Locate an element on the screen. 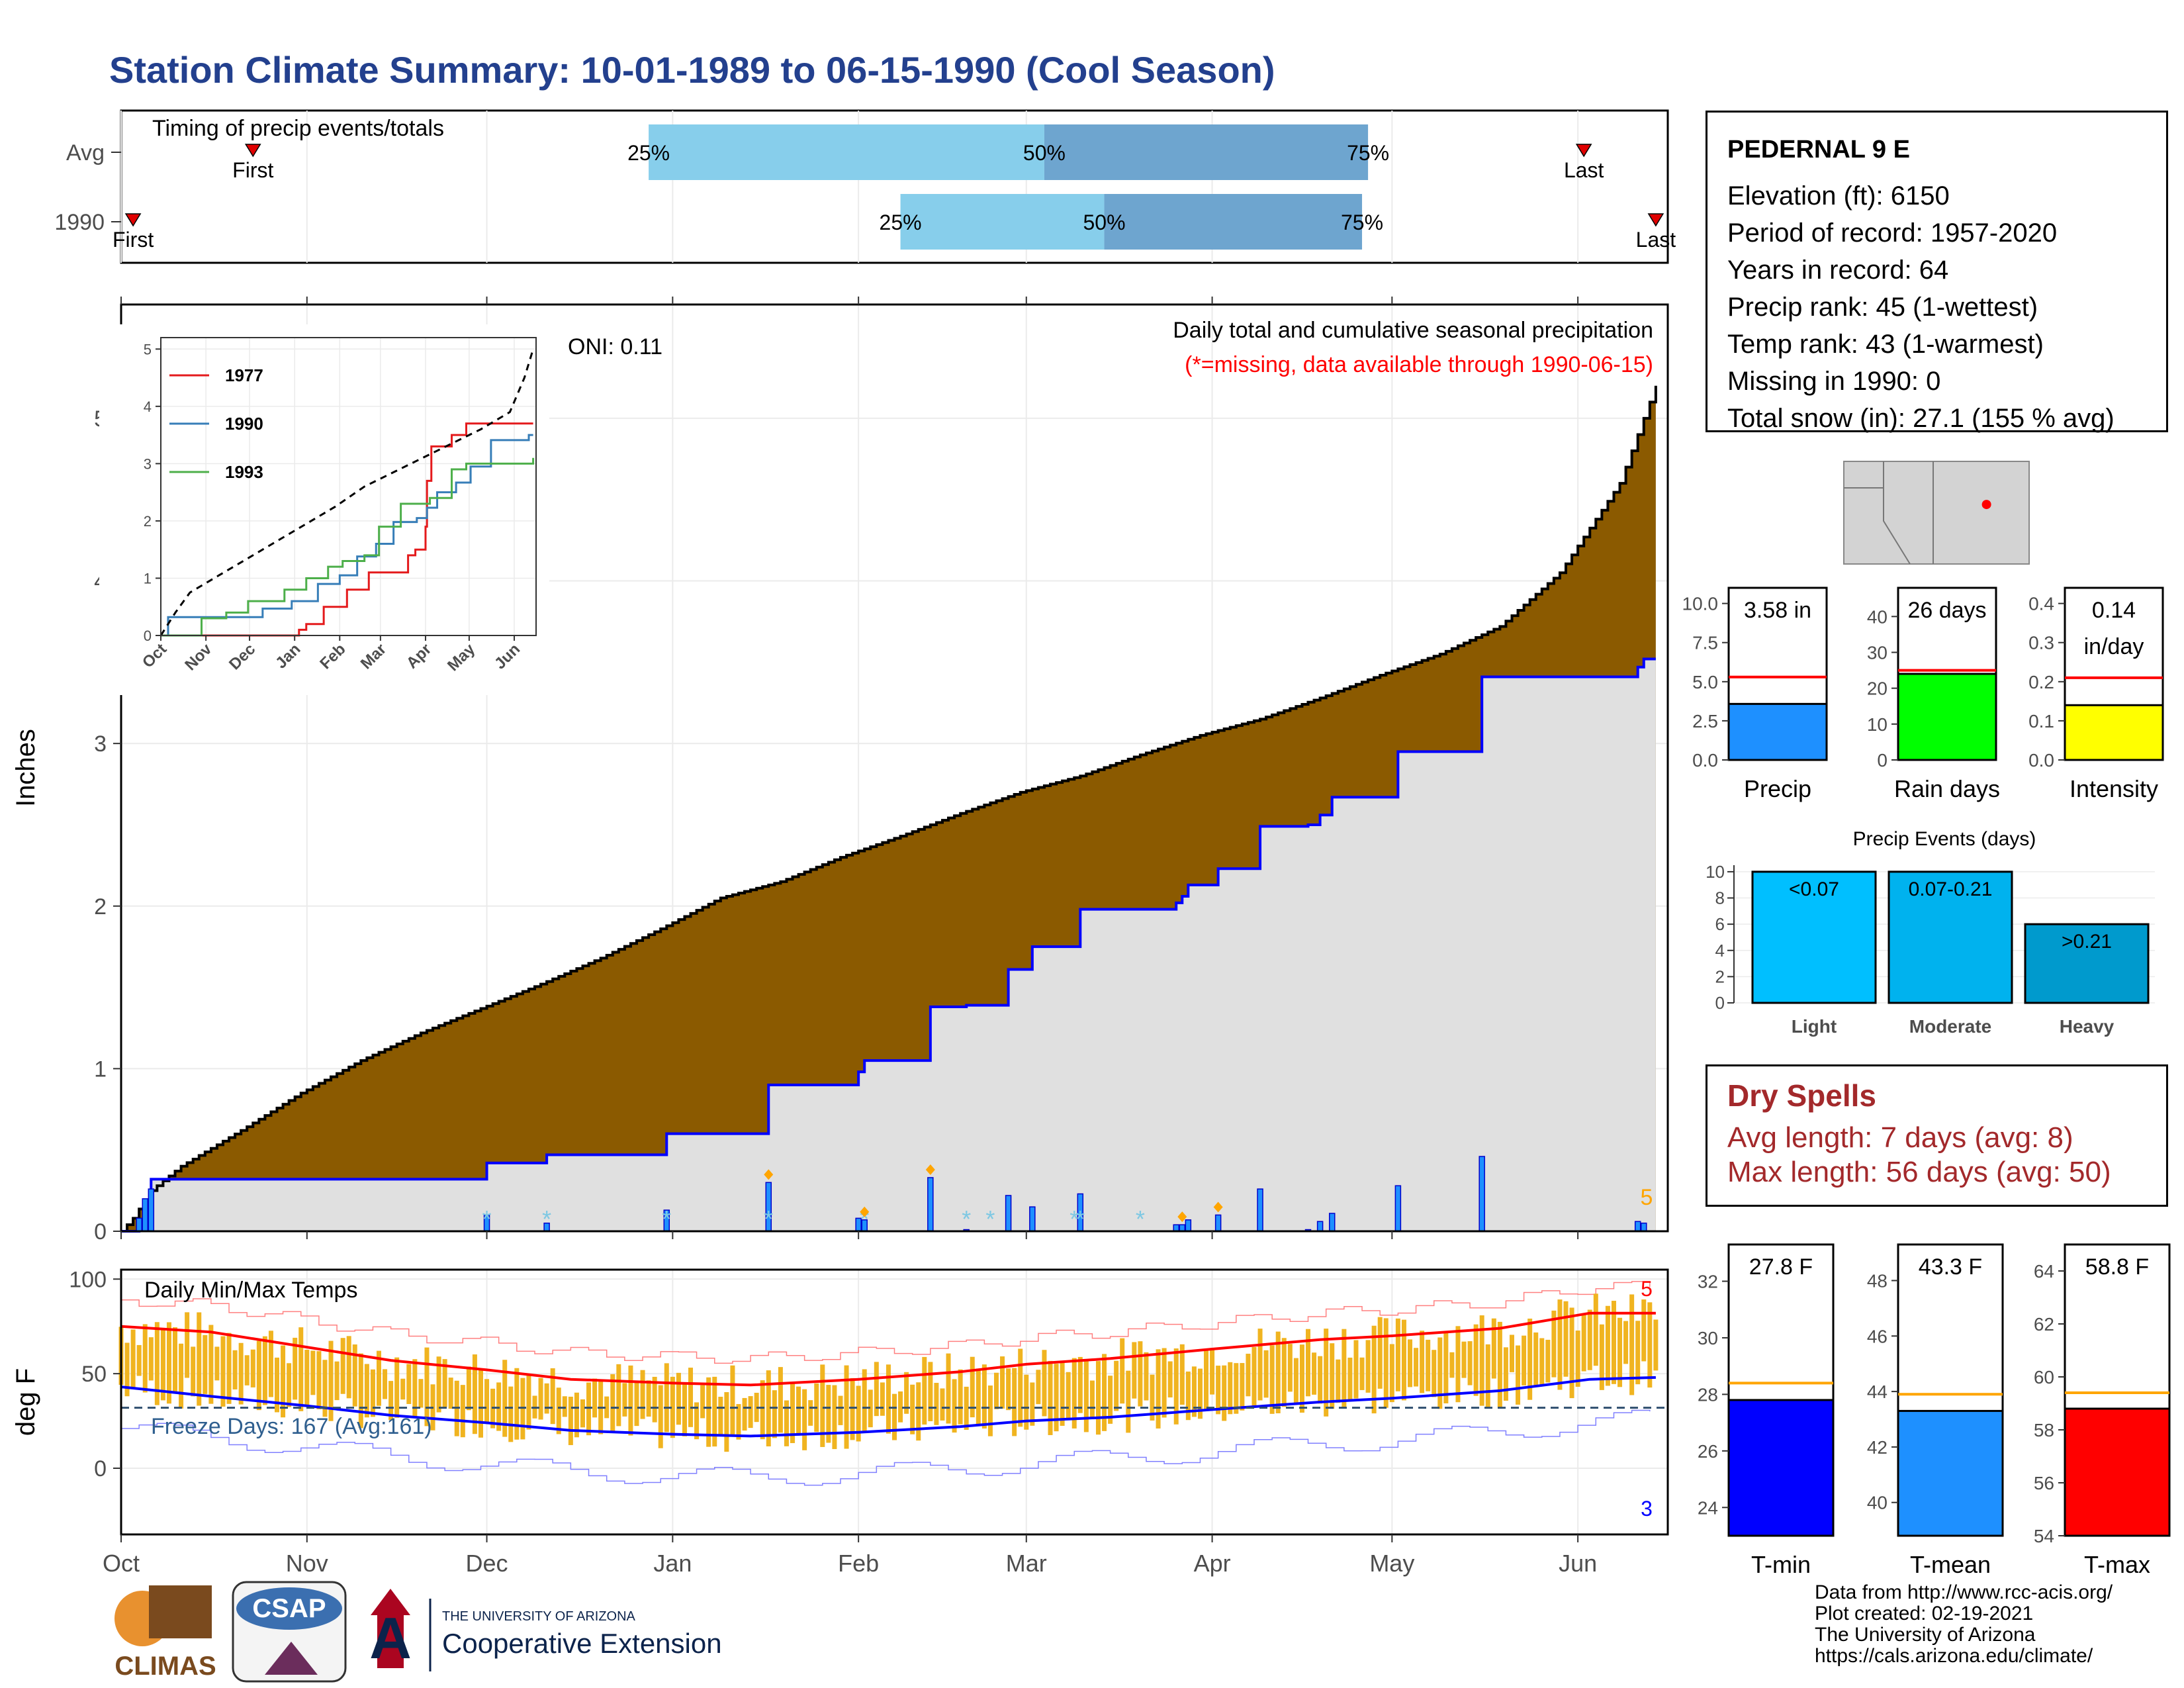  climas-logo-block is located at coordinates (181, 1611).